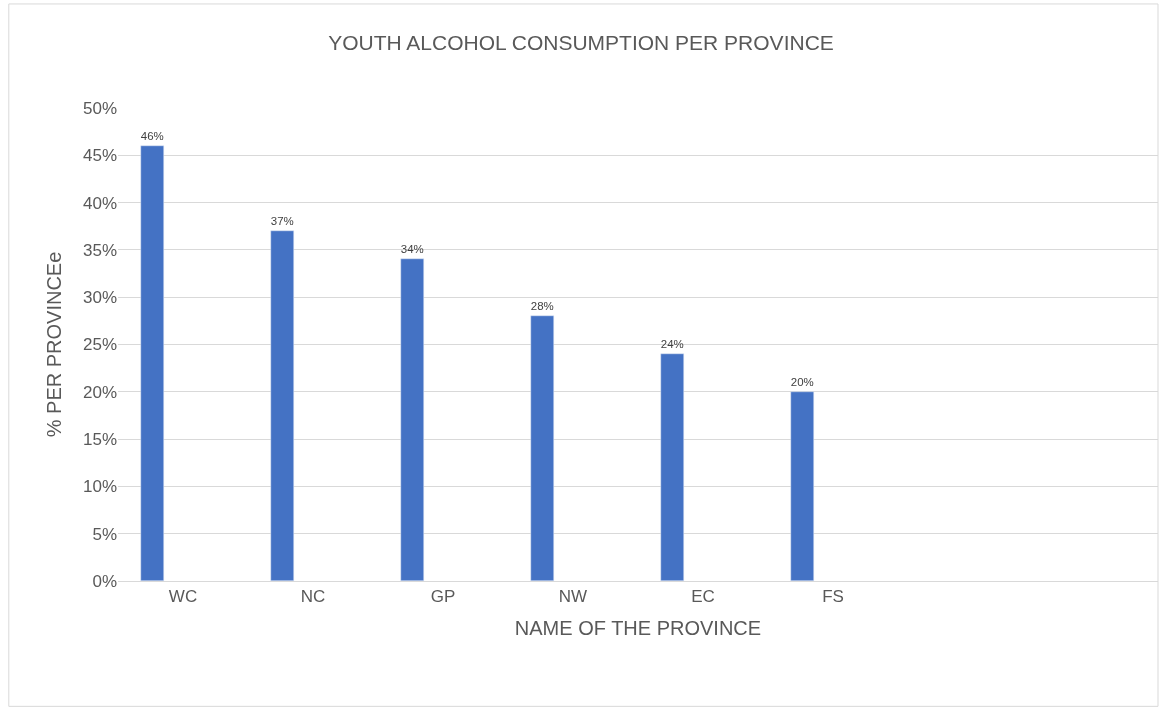 The width and height of the screenshot is (1162, 709). What do you see at coordinates (99, 345) in the screenshot?
I see `y-tick-label: 25%` at bounding box center [99, 345].